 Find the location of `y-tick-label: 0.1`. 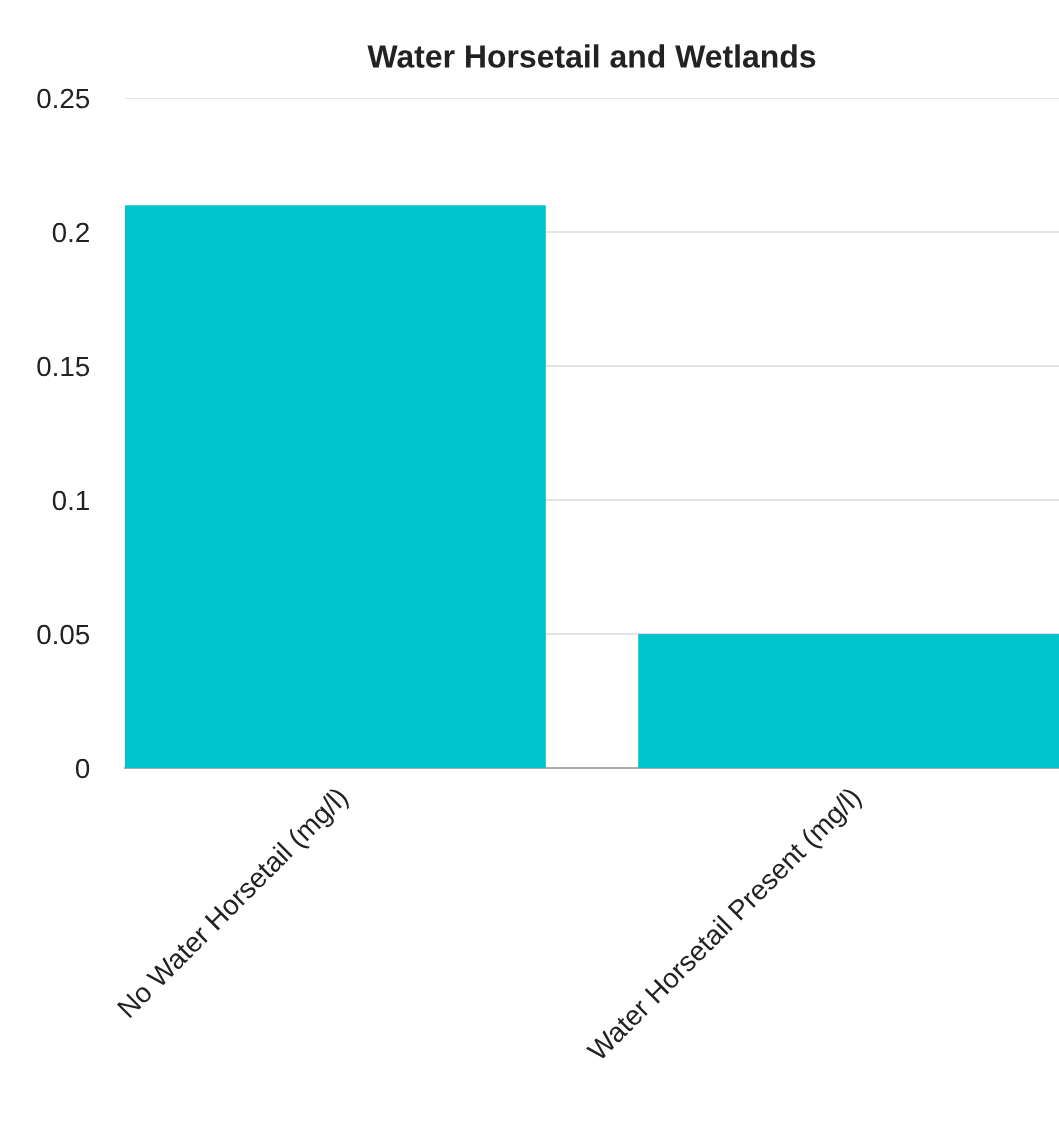

y-tick-label: 0.1 is located at coordinates (70, 500).